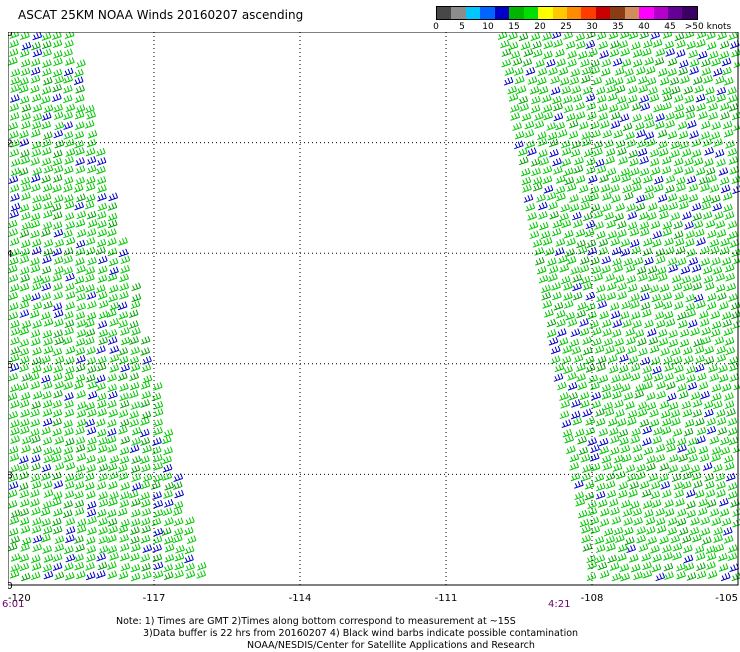  I want to click on longitude-label: -114, so click(300, 598).